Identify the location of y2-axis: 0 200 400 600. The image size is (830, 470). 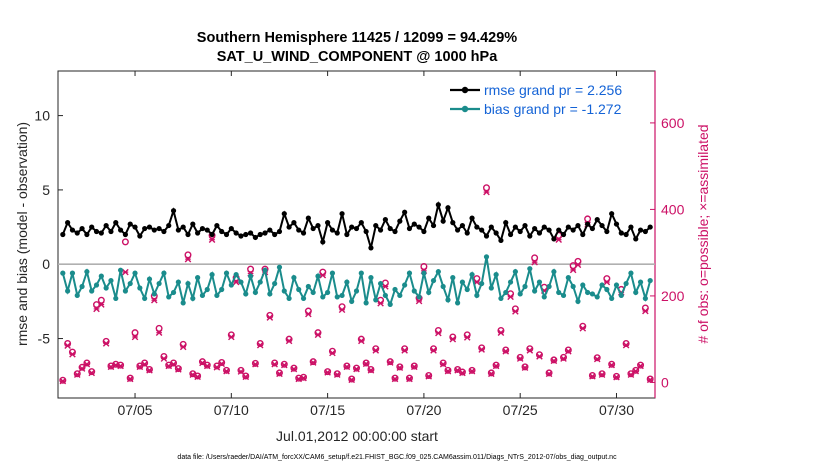
(667, 234).